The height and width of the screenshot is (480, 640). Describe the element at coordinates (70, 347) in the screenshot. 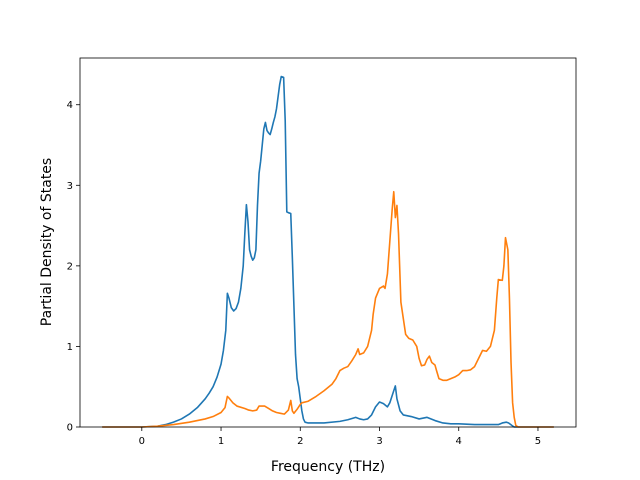

I see `y-tick-label: 1` at that location.